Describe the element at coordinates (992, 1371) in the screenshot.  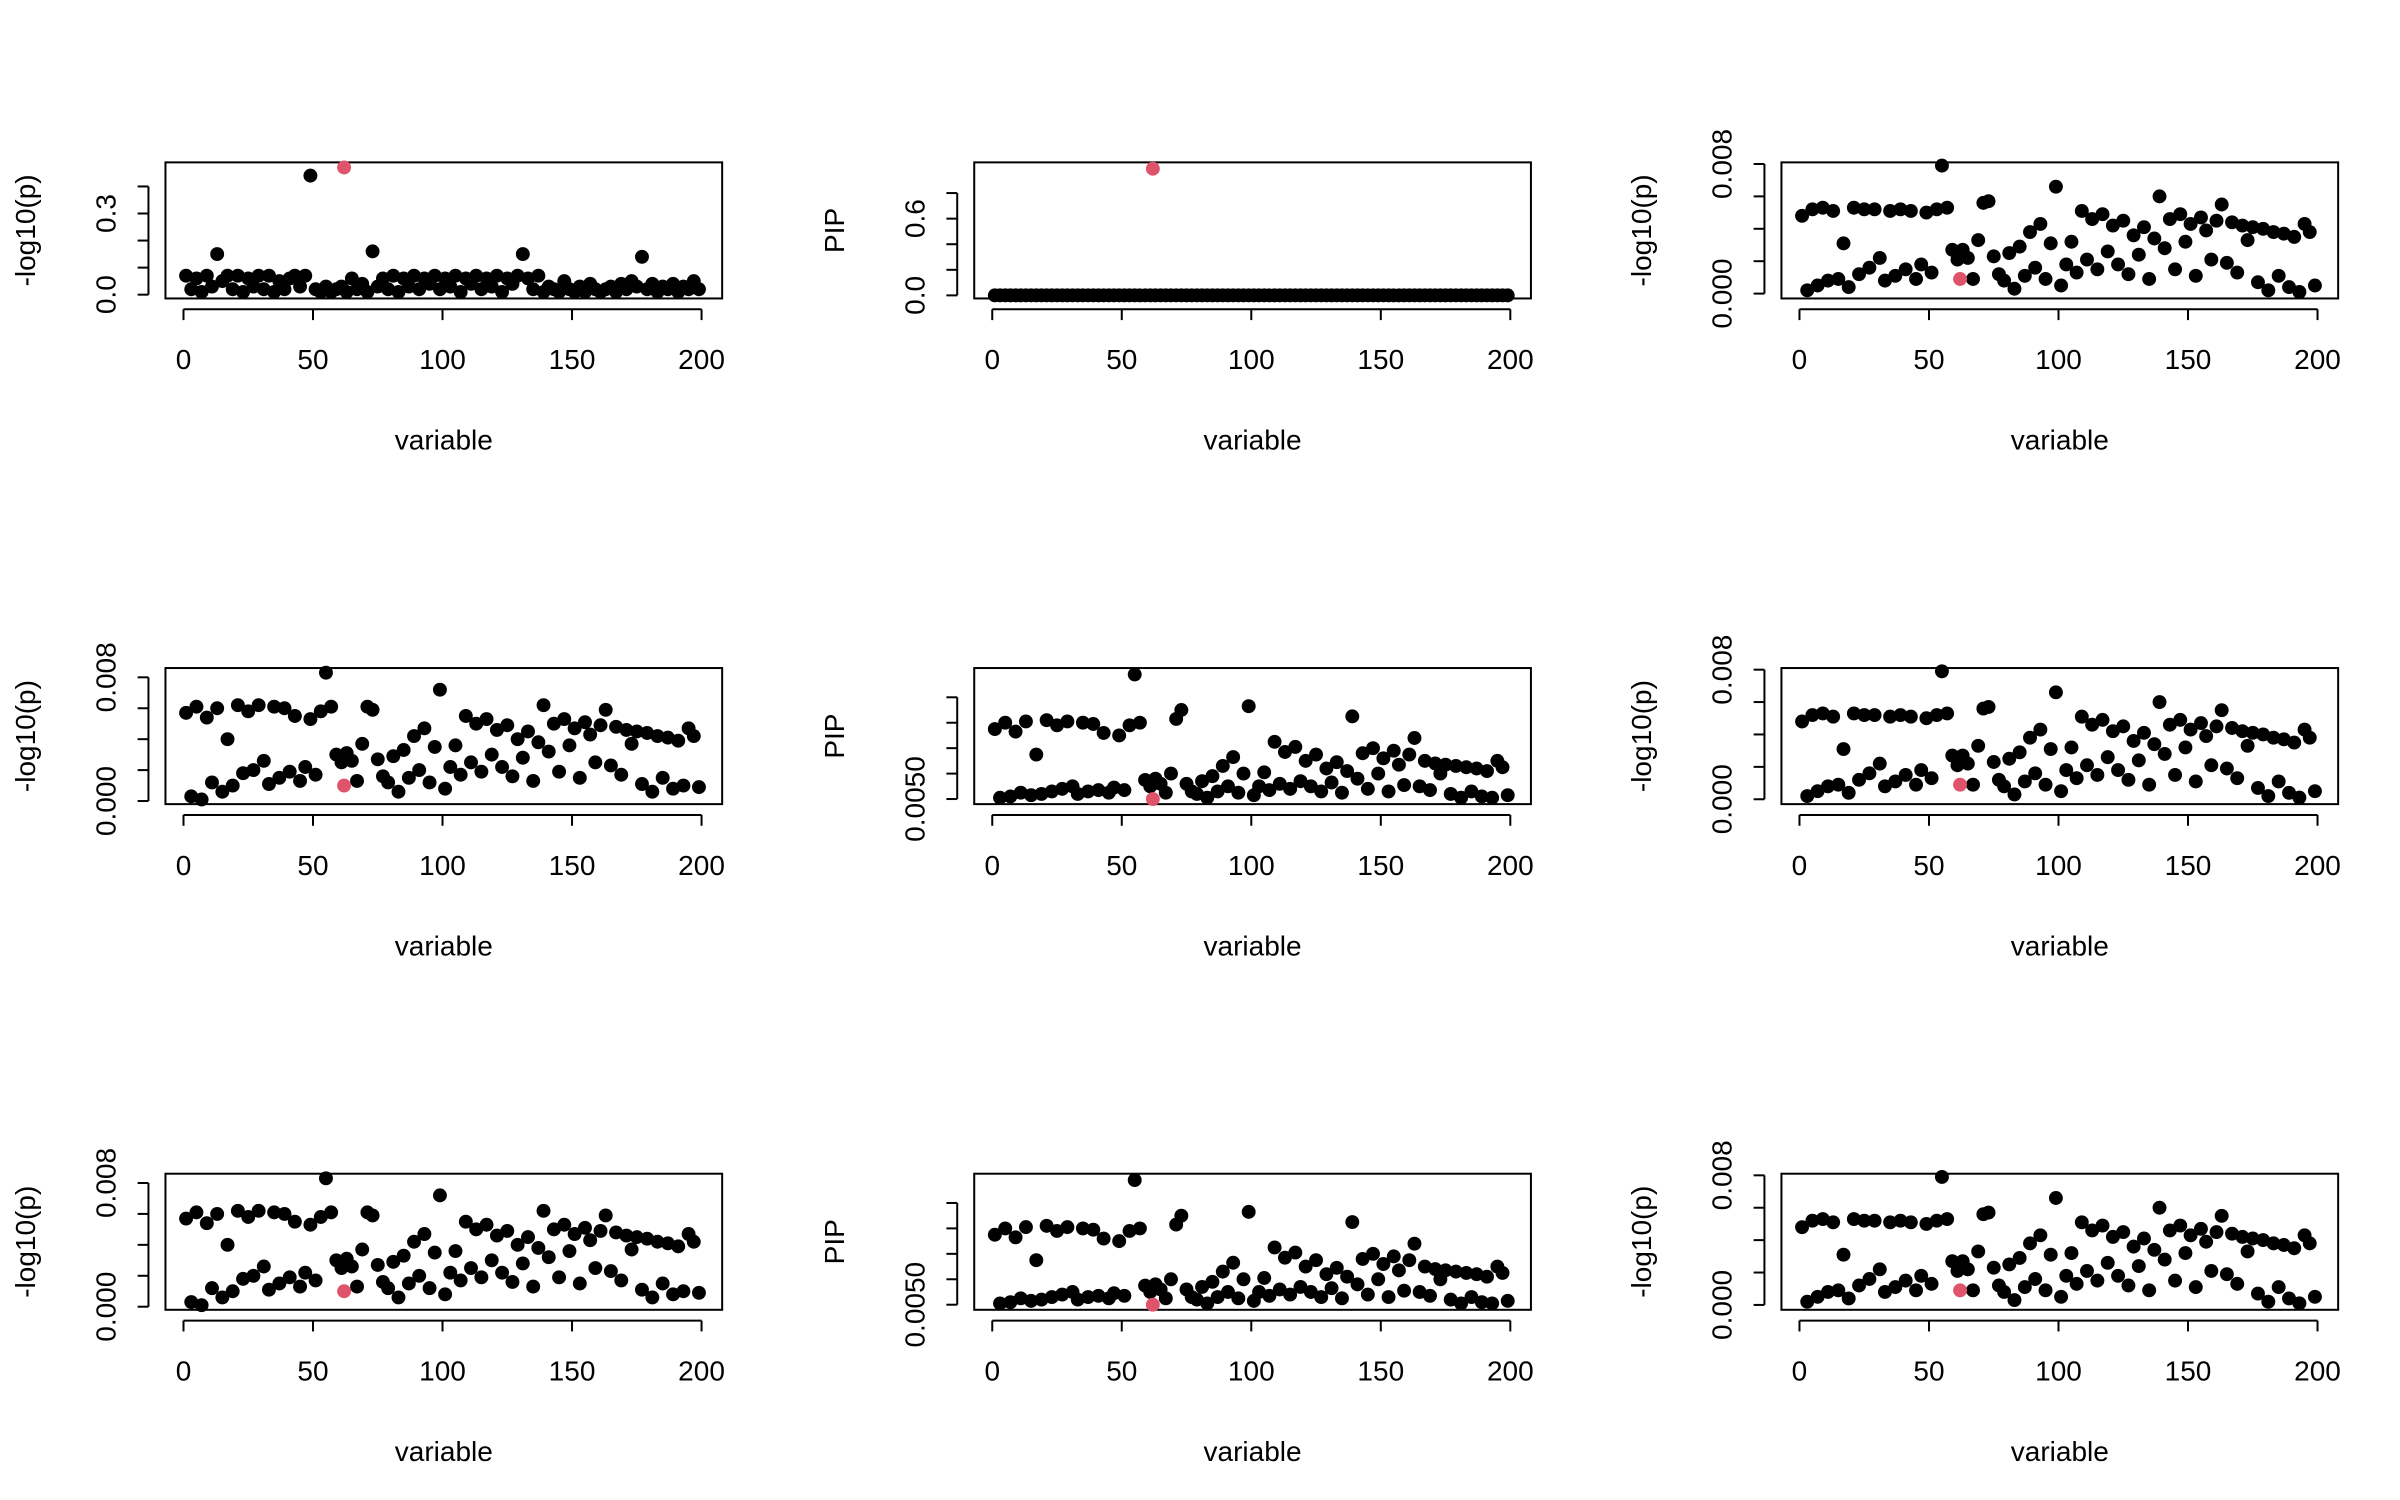
I see `x-tick-label: 0` at that location.